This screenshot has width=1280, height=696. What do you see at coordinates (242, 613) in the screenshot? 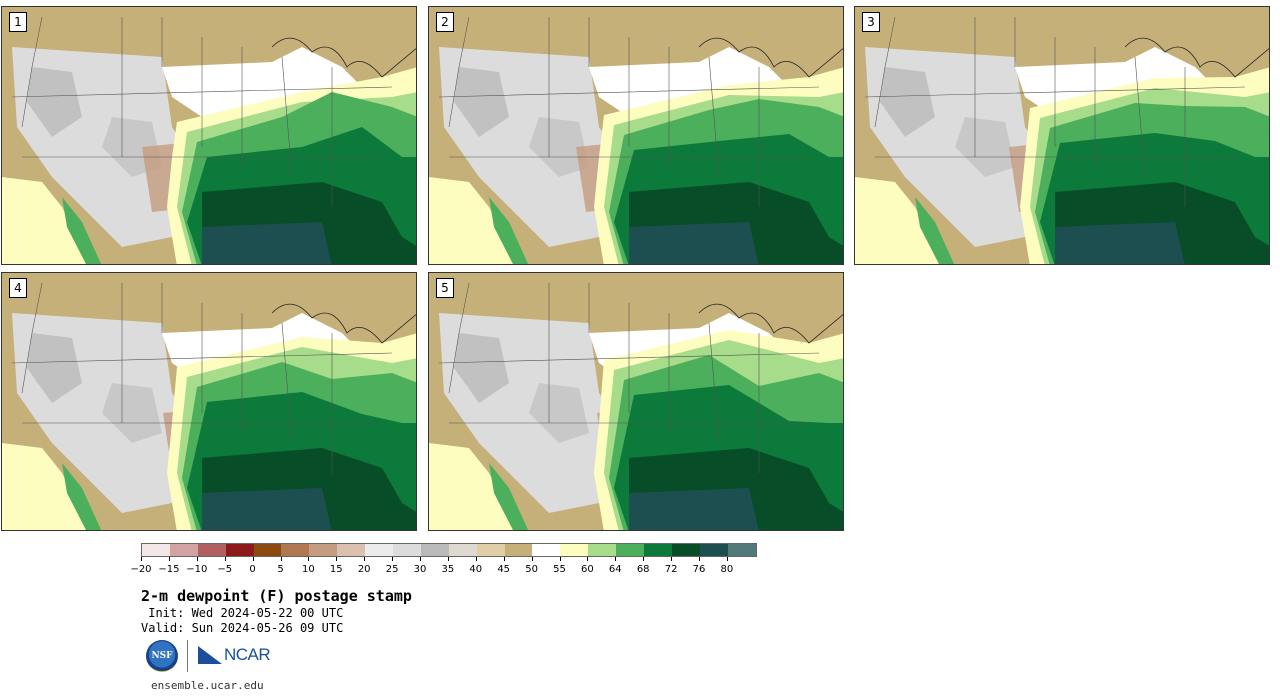
I see `init-time: Init: Wed 2024-05-22 00 UTC` at bounding box center [242, 613].